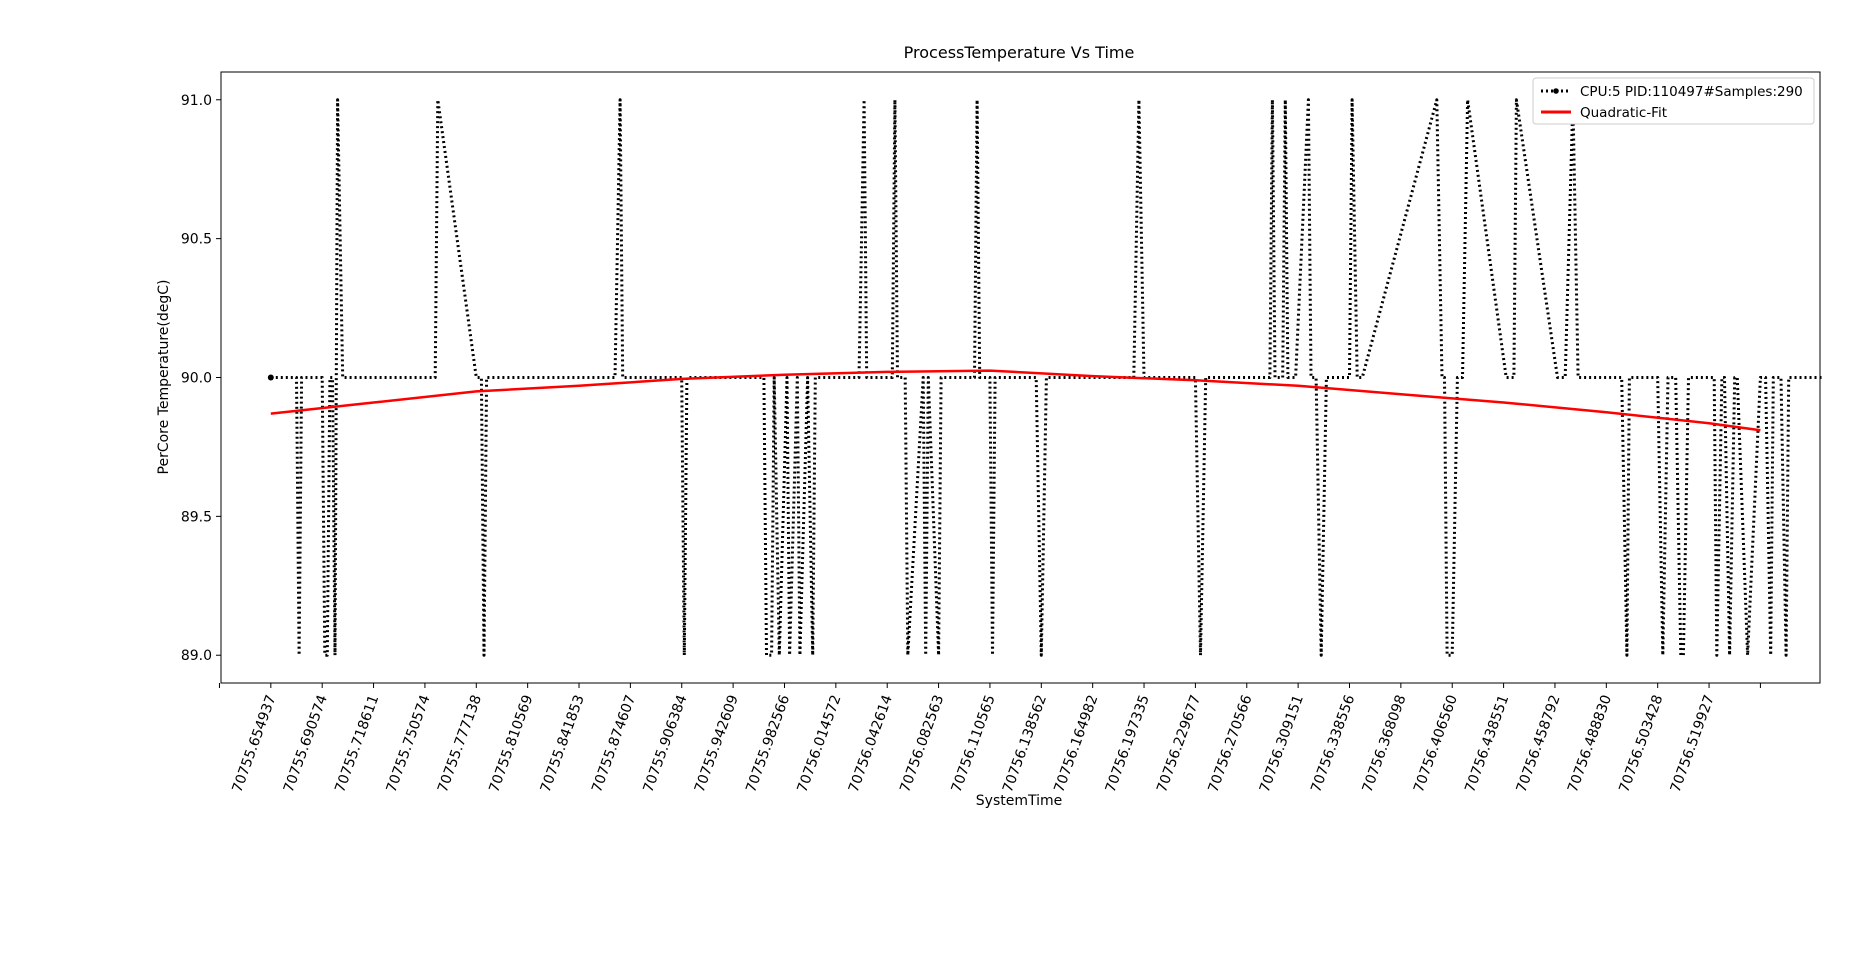  I want to click on x-tick-label: 70755.841853, so click(563, 744).